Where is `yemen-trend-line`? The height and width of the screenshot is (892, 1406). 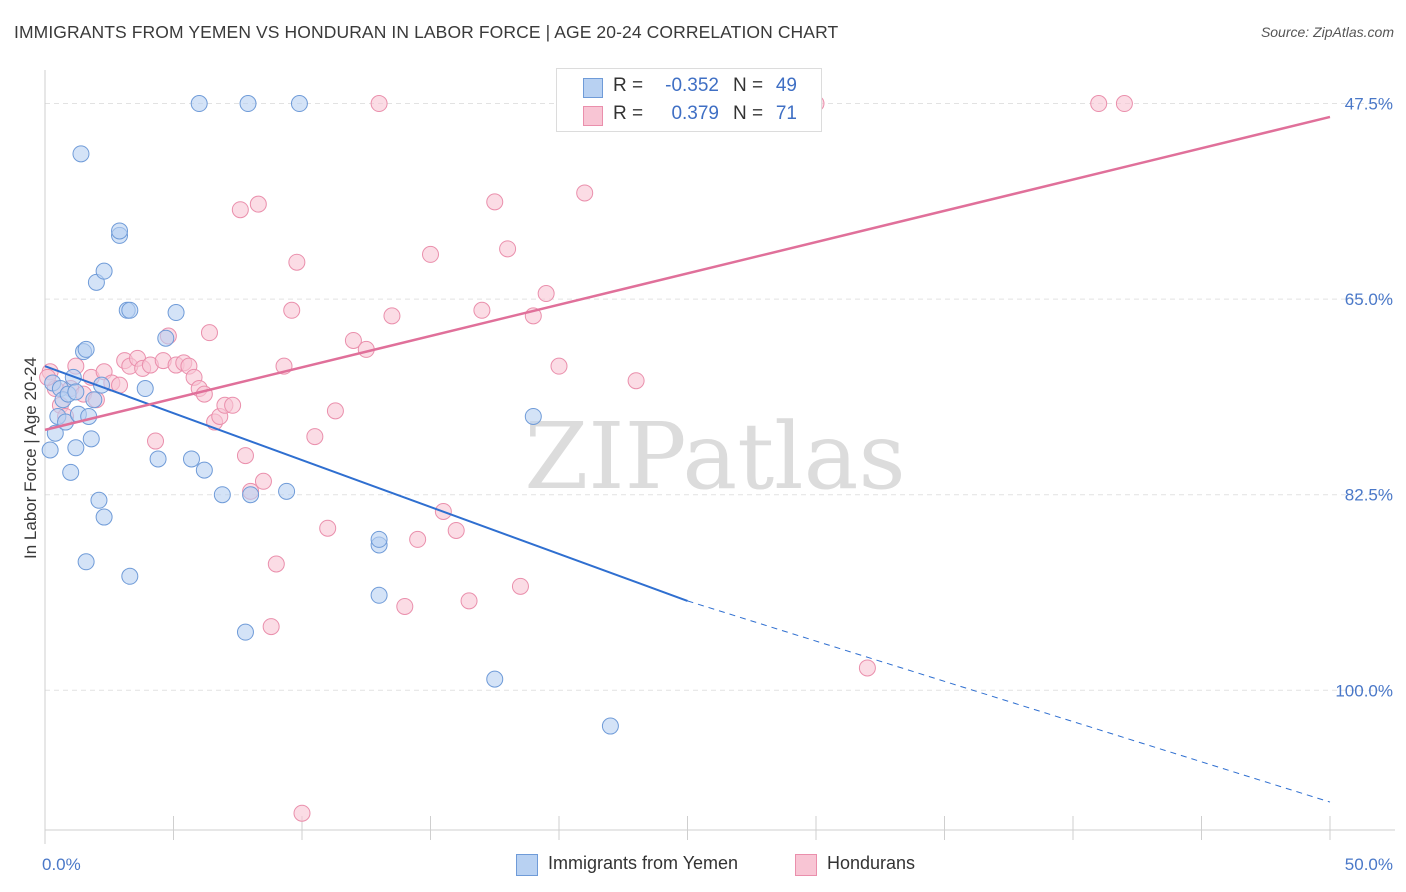
yemen-trend-line is located at coordinates (366, 483).